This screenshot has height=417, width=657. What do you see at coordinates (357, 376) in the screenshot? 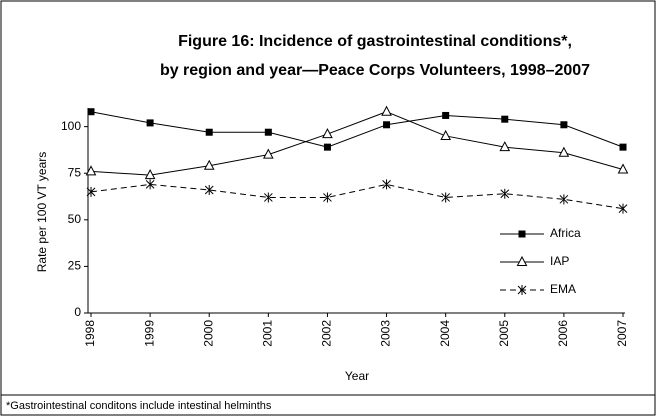
I see `x-axis-label: Year` at bounding box center [357, 376].